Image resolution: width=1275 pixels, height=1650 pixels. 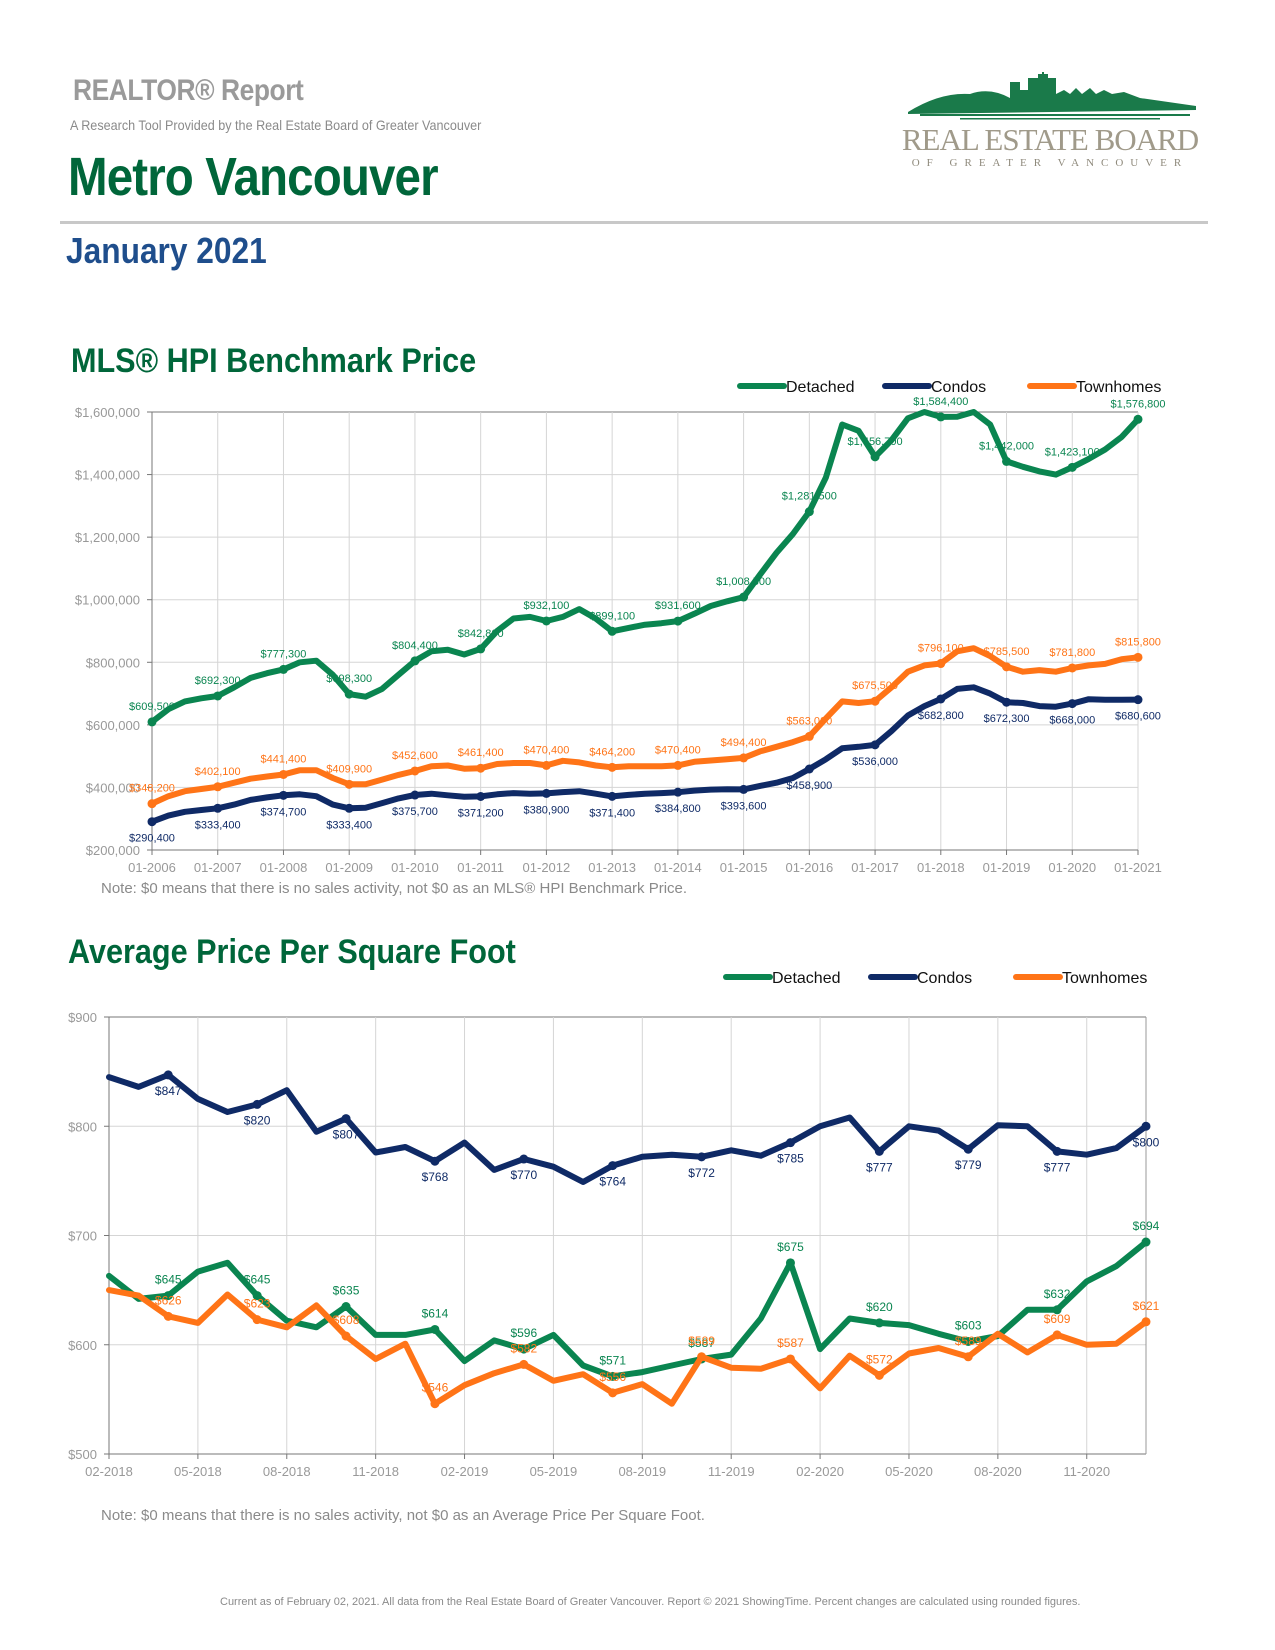 What do you see at coordinates (645, 754) in the screenshot?
I see `series-line-condos` at bounding box center [645, 754].